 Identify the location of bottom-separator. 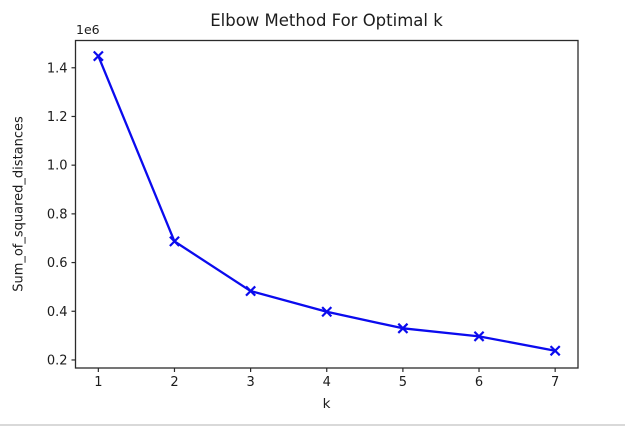
(312, 425).